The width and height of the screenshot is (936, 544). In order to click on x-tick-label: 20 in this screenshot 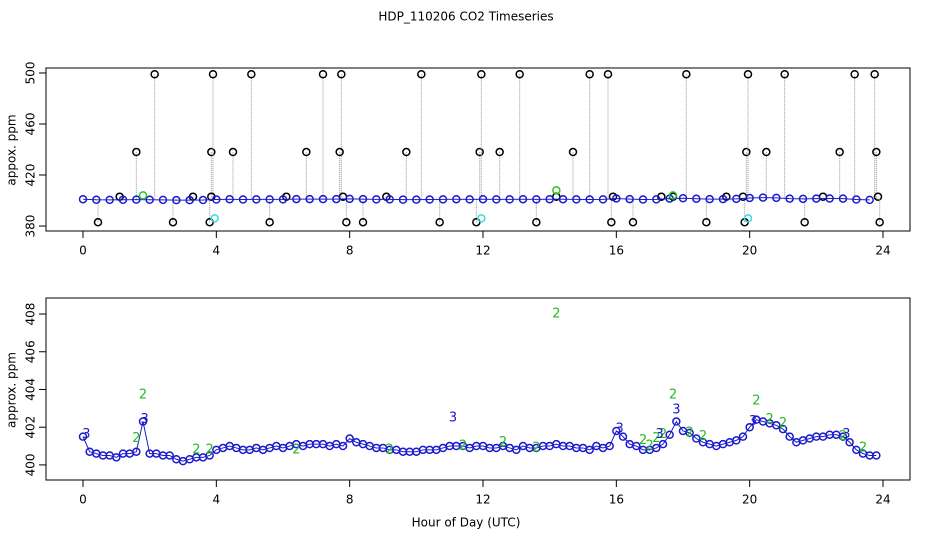, I will do `click(749, 500)`.